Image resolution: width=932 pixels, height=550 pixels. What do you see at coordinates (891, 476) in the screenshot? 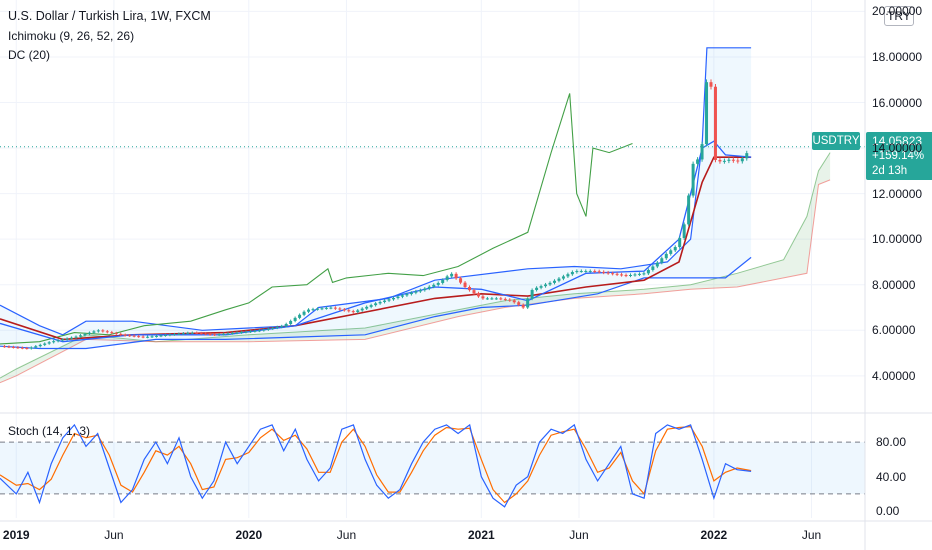
I see `stoch-tick-label: 40.00` at bounding box center [891, 476].